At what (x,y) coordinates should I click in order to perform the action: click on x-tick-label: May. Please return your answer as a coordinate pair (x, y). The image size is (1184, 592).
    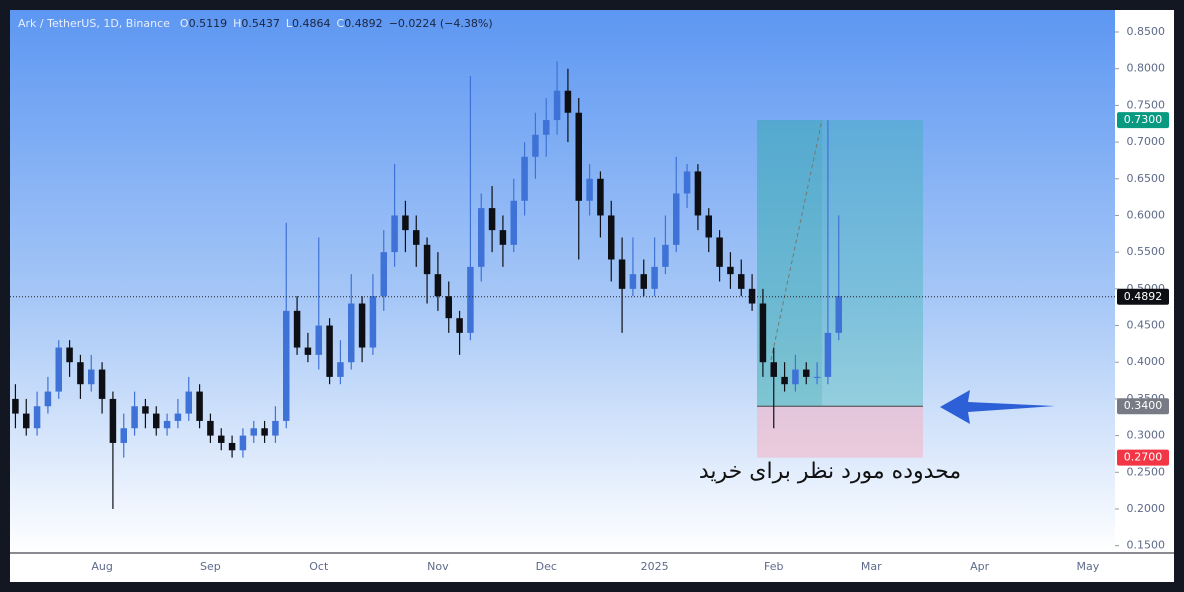
    Looking at the image, I should click on (1088, 566).